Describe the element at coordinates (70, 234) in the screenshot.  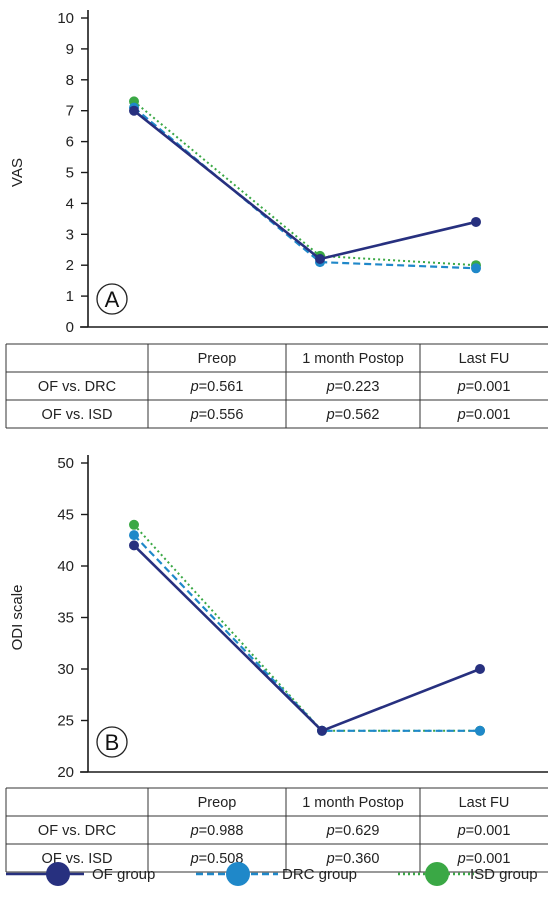
I see `y-tick-label: 3` at that location.